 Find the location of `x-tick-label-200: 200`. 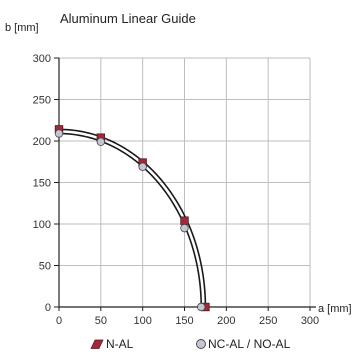

x-tick-label-200: 200 is located at coordinates (226, 321).